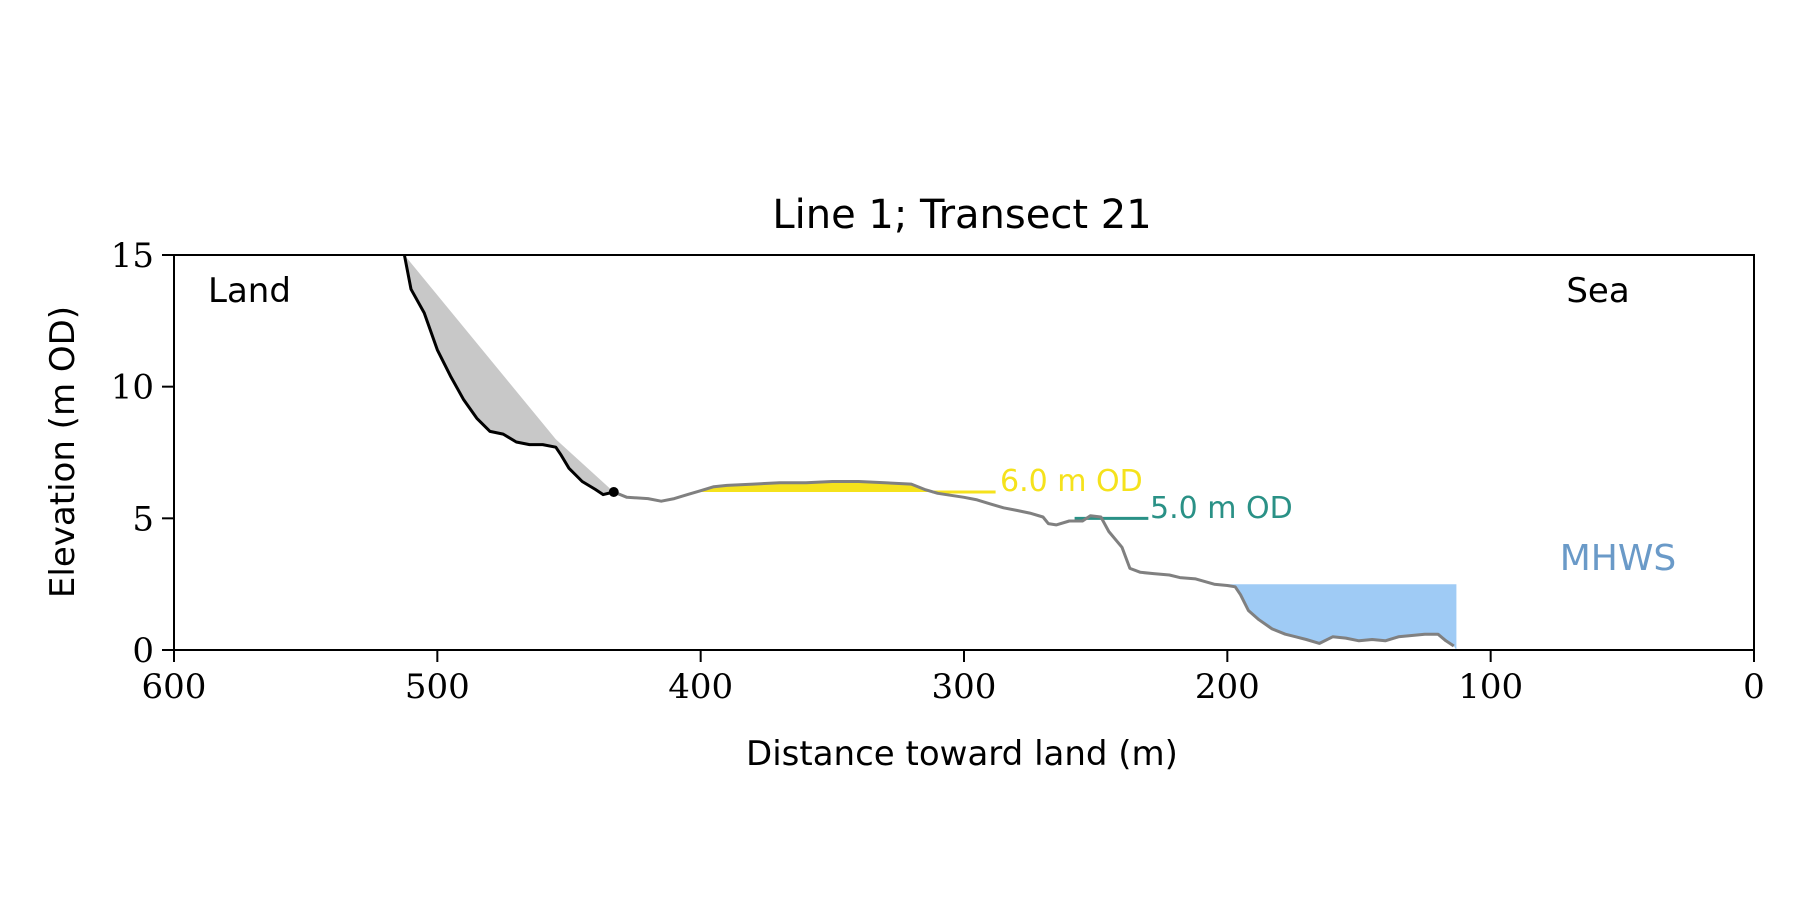 This screenshot has height=900, width=1800. I want to click on x-axis-ticks: 600 500 400 300 200 100 0, so click(953, 678).